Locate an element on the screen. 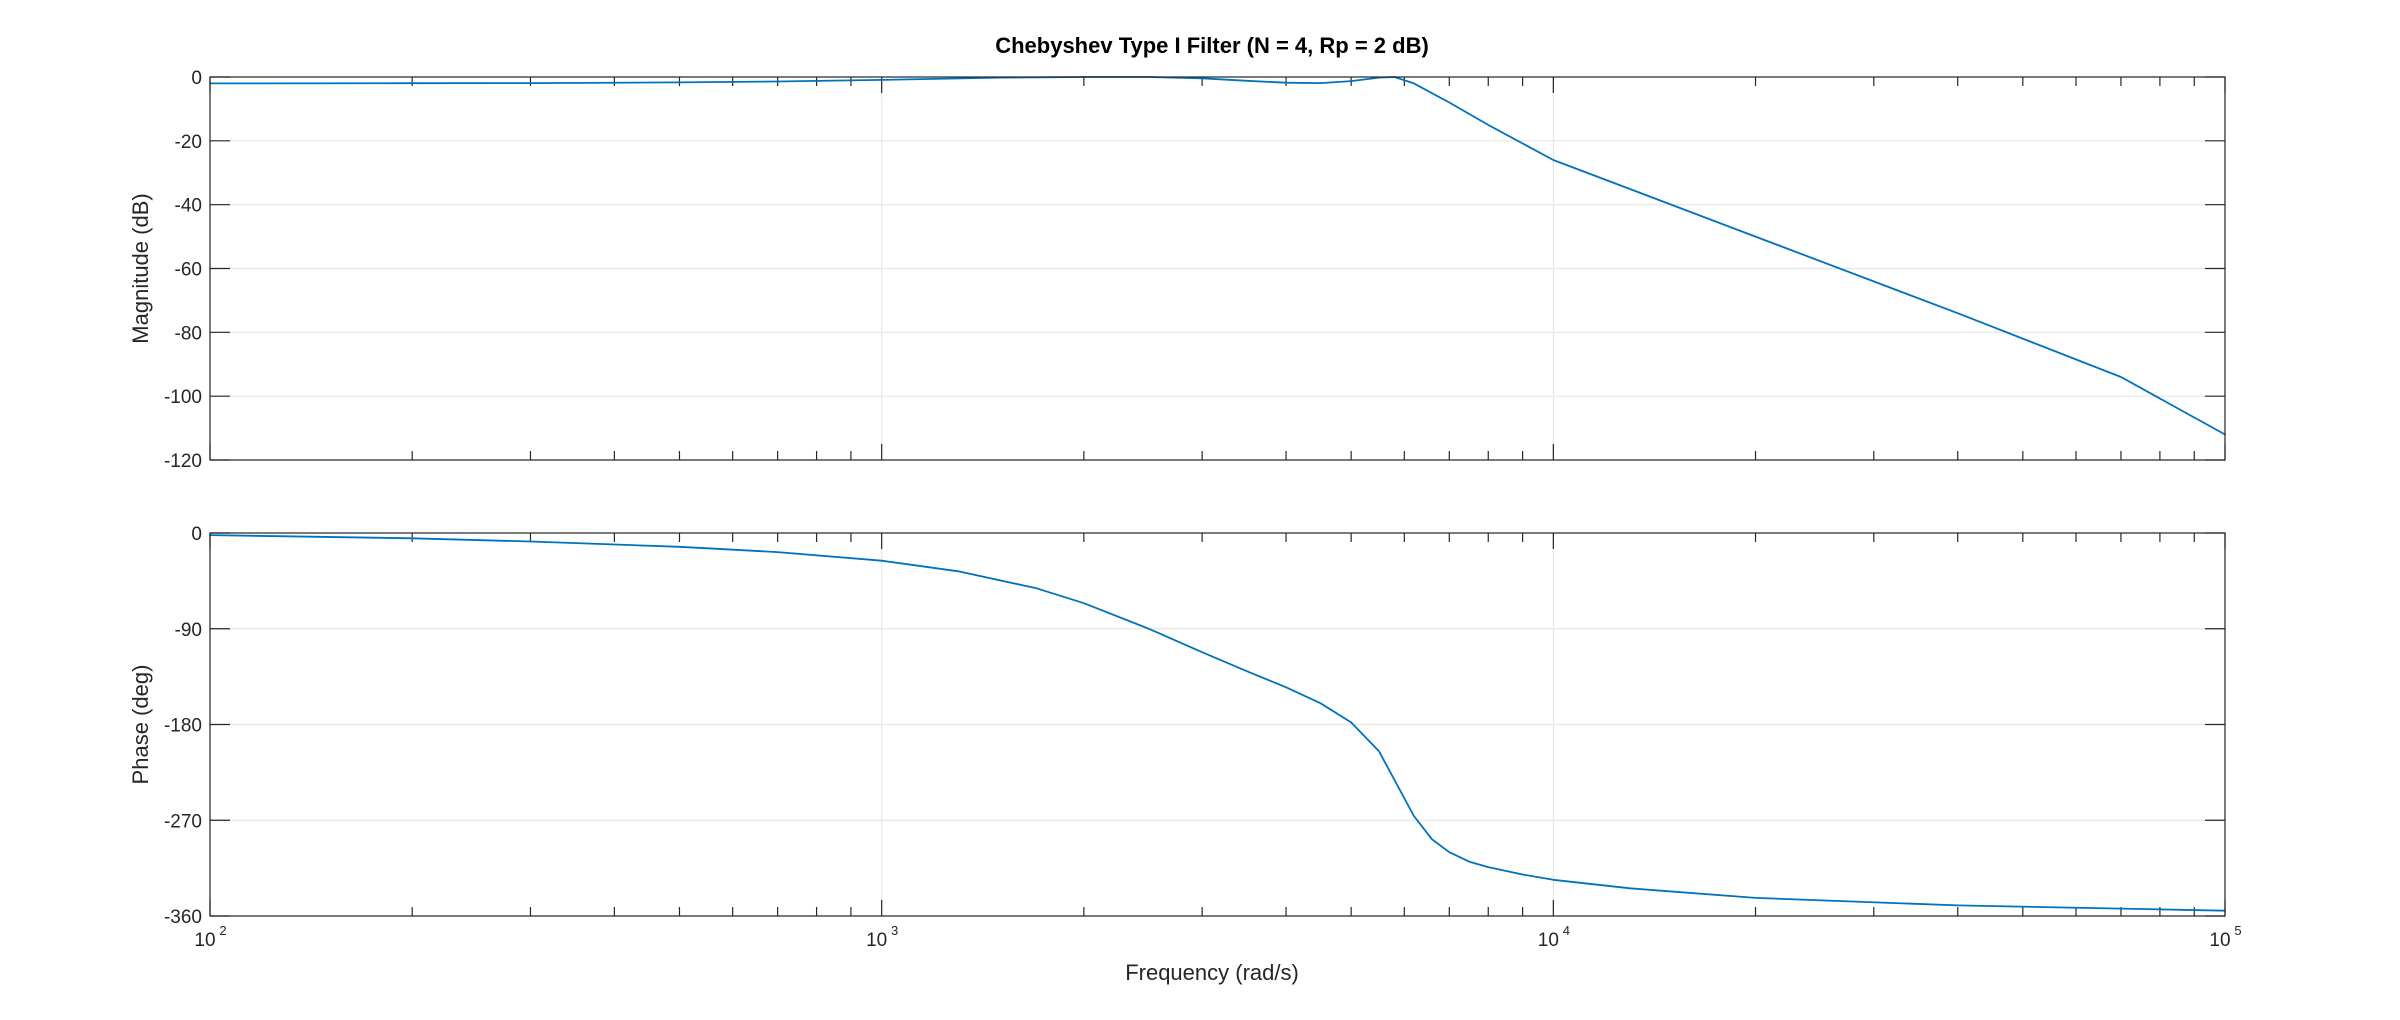 The height and width of the screenshot is (1020, 2400). y-tick-label: -120 is located at coordinates (183, 461).